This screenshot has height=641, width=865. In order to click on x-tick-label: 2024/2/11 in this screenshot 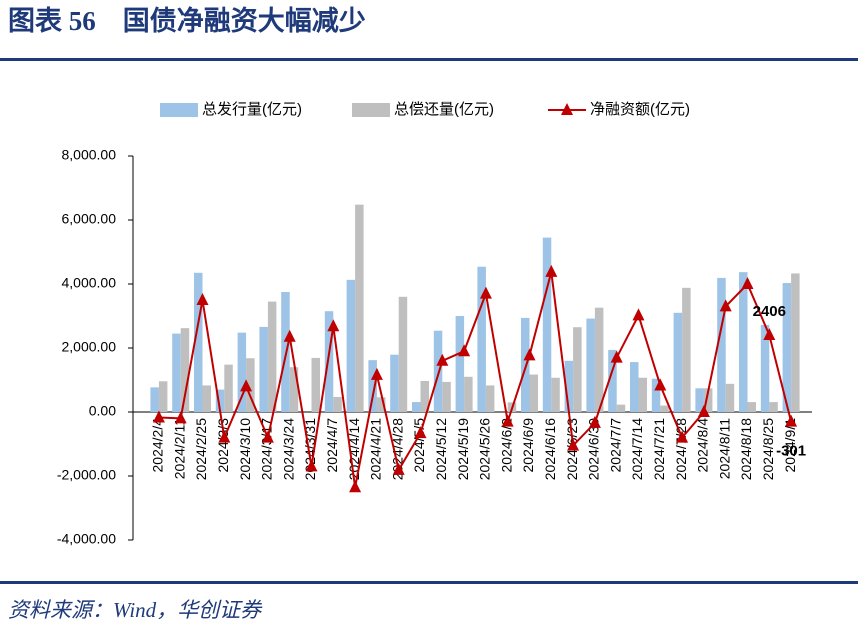, I will do `click(179, 448)`.